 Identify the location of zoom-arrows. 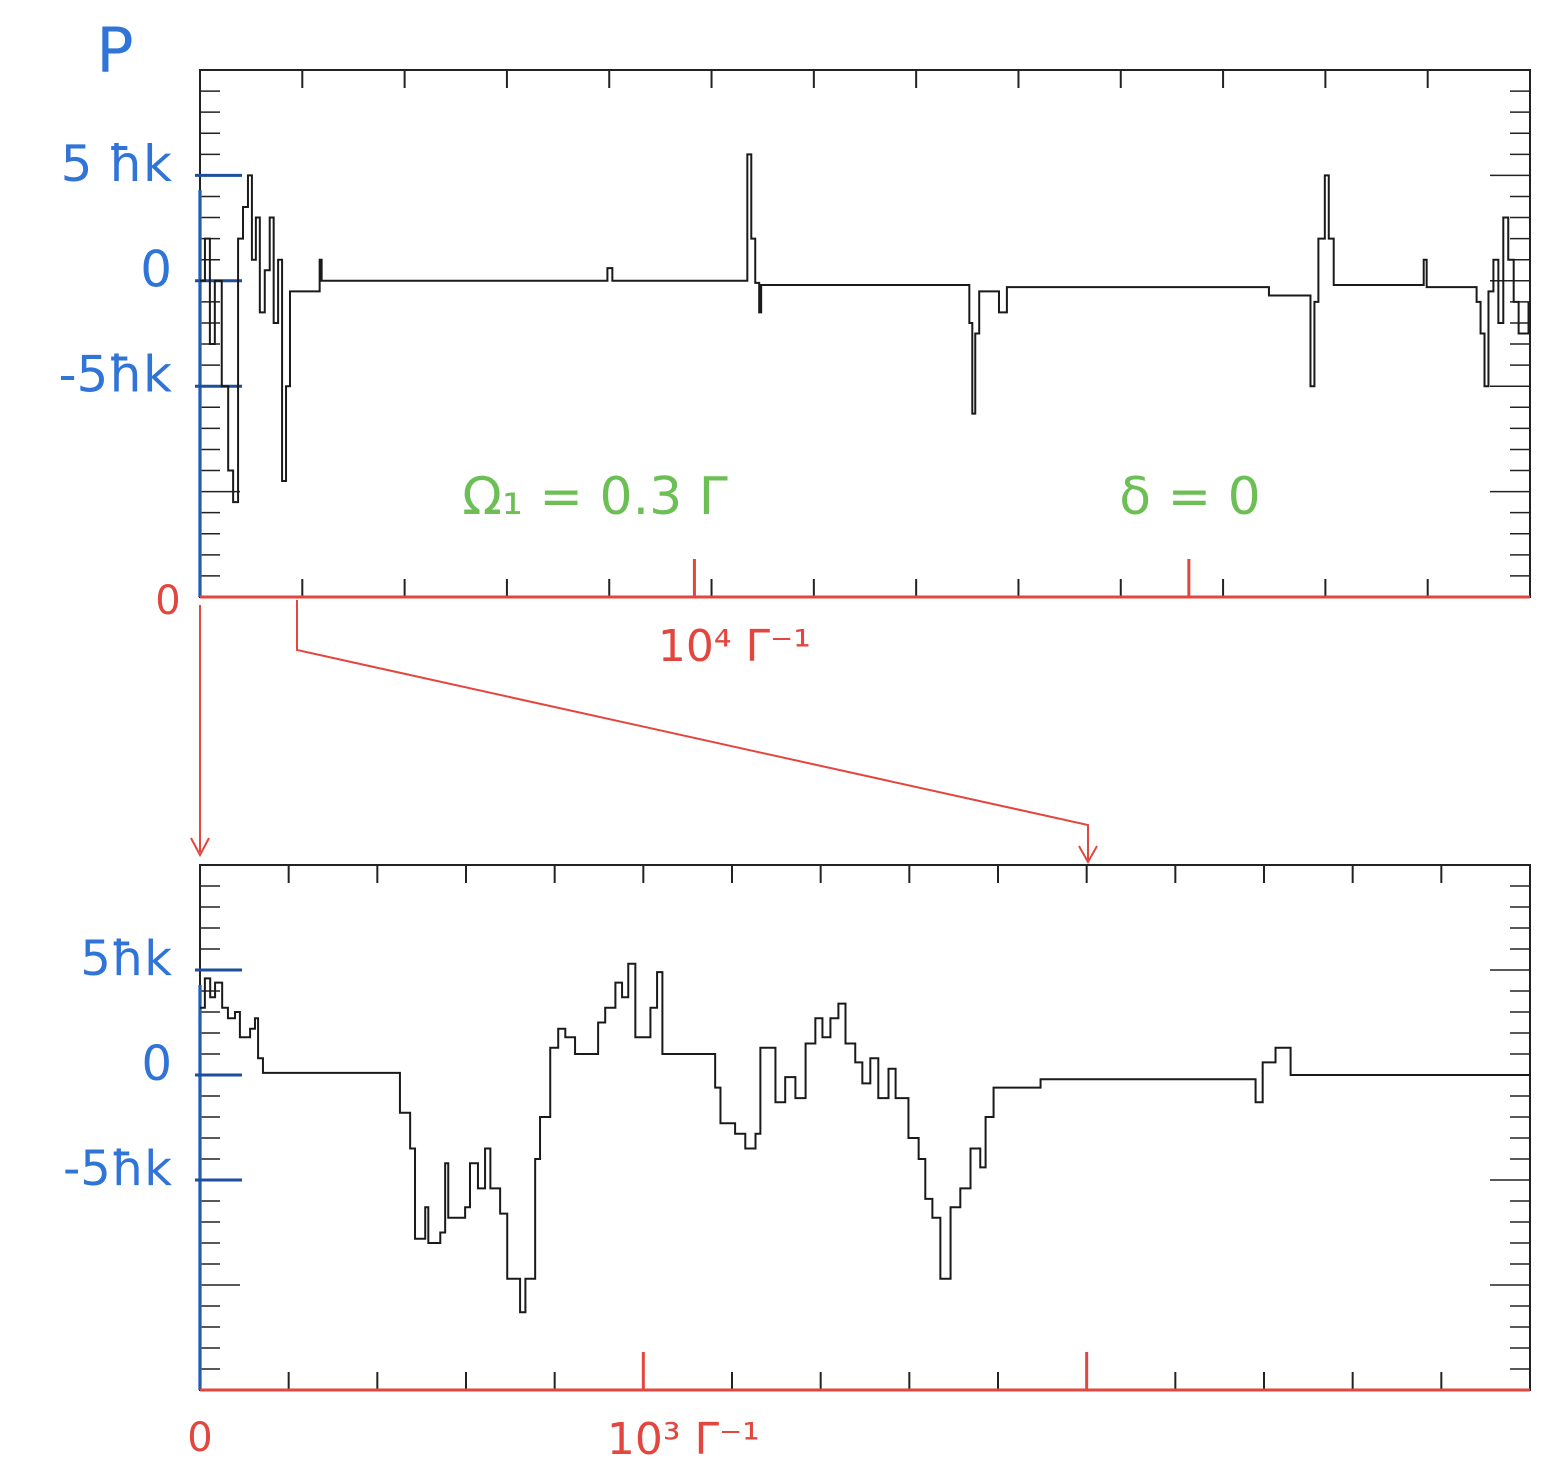
(644, 732).